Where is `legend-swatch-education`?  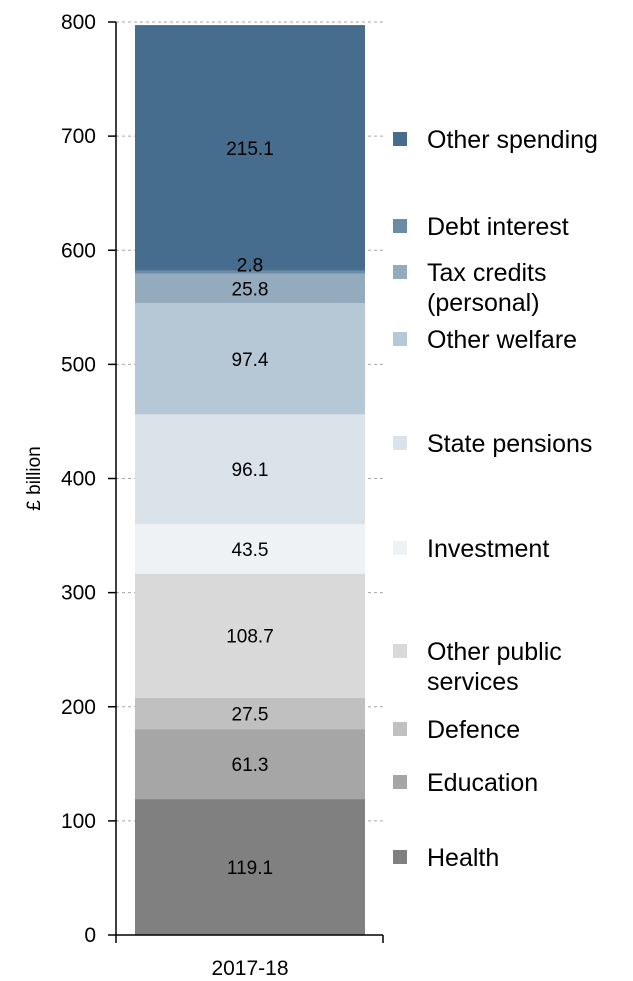
legend-swatch-education is located at coordinates (400, 782).